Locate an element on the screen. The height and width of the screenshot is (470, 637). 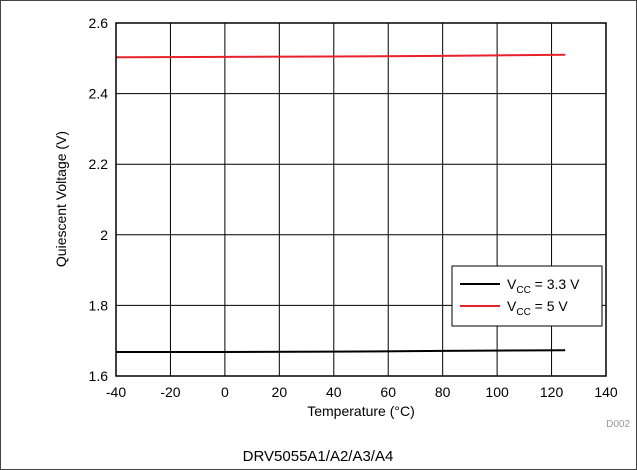
x-tick-label: 140 is located at coordinates (606, 392).